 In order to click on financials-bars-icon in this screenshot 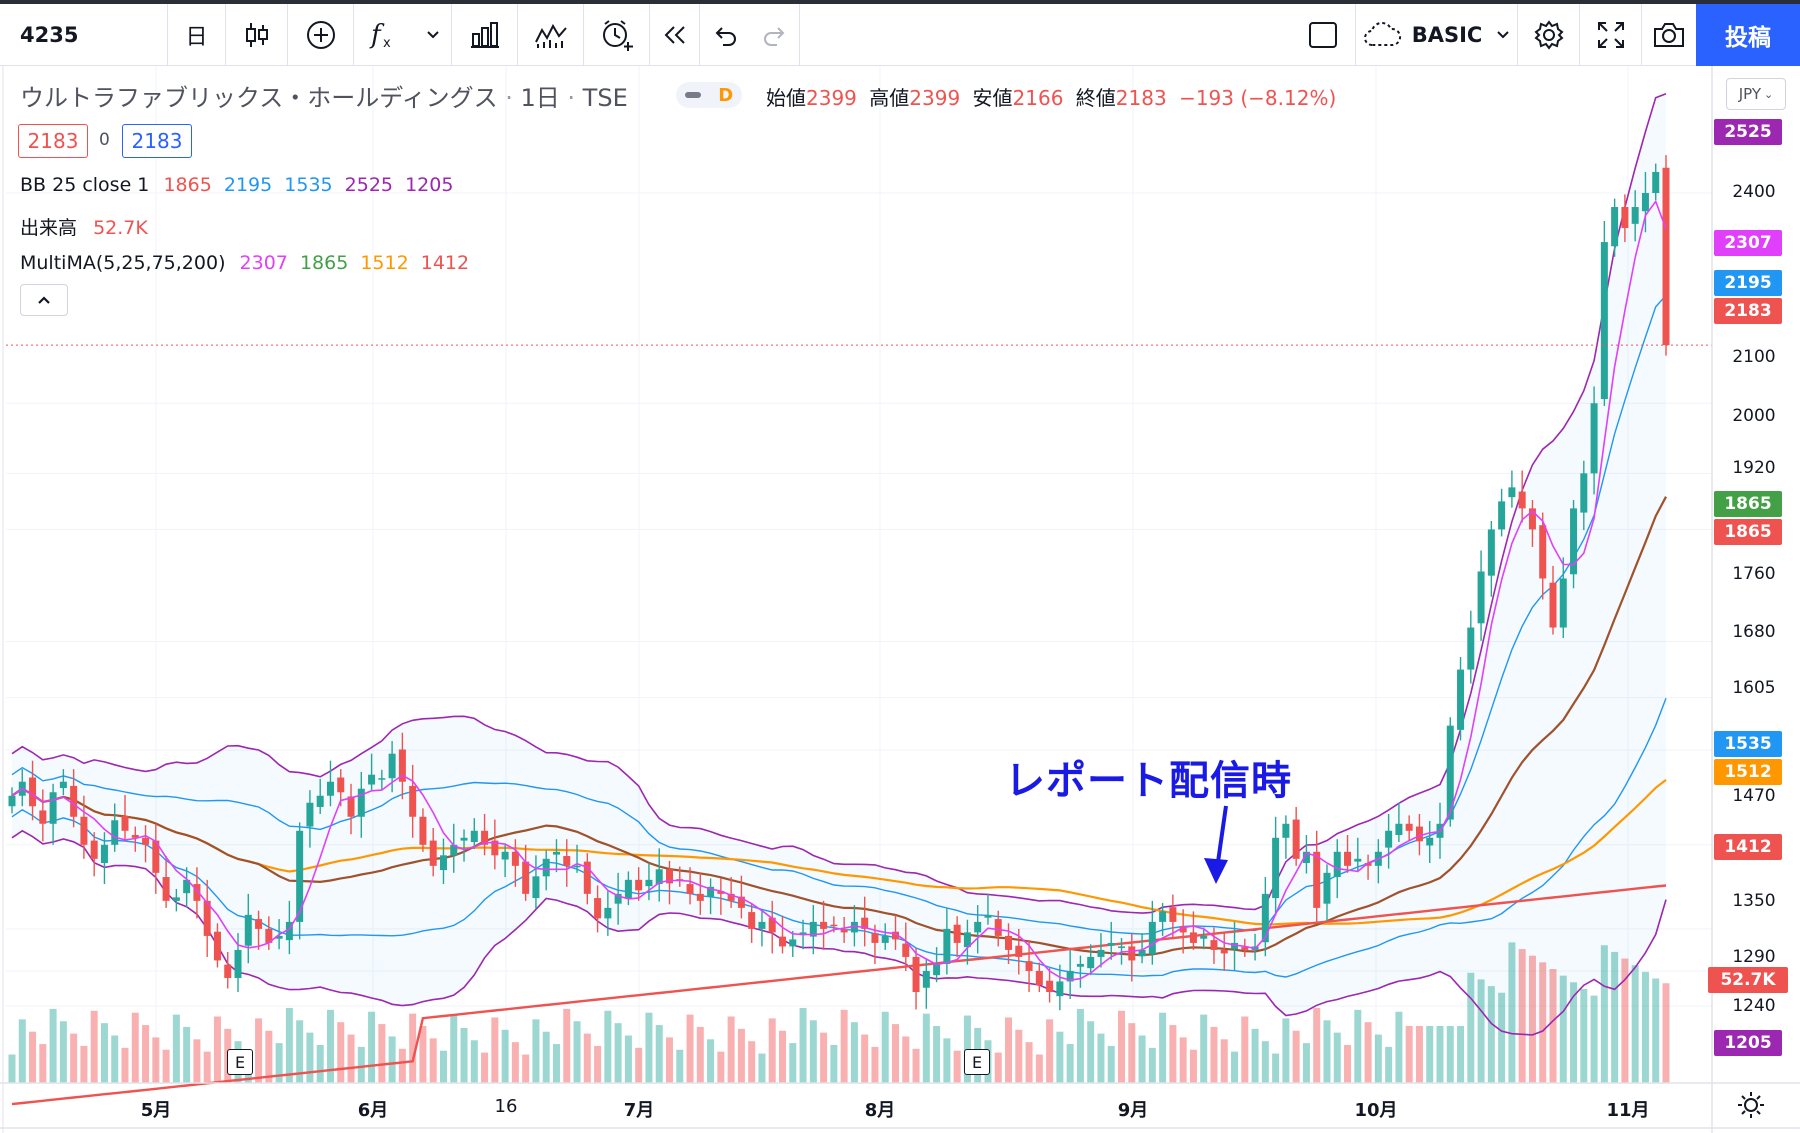, I will do `click(485, 35)`.